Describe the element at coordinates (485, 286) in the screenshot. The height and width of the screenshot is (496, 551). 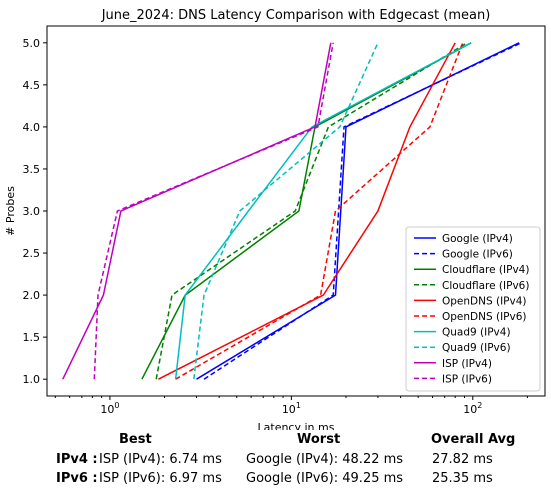
I see `legend-label: Cloudflare (IPv6)` at that location.